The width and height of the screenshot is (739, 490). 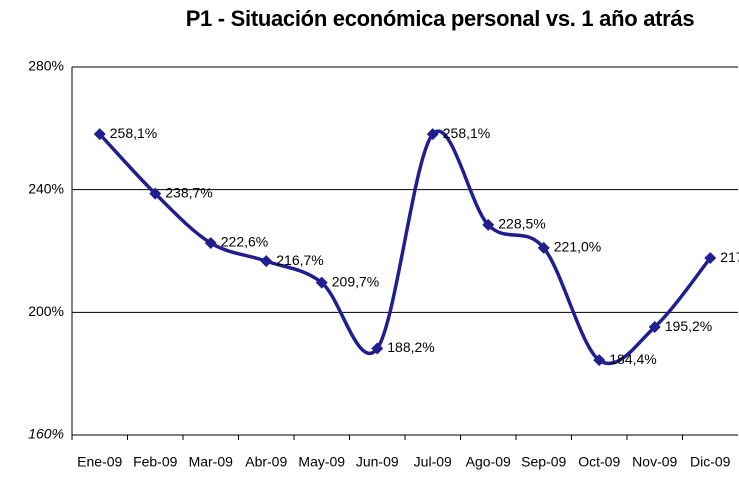 What do you see at coordinates (46, 188) in the screenshot?
I see `y-tick-label: 240%` at bounding box center [46, 188].